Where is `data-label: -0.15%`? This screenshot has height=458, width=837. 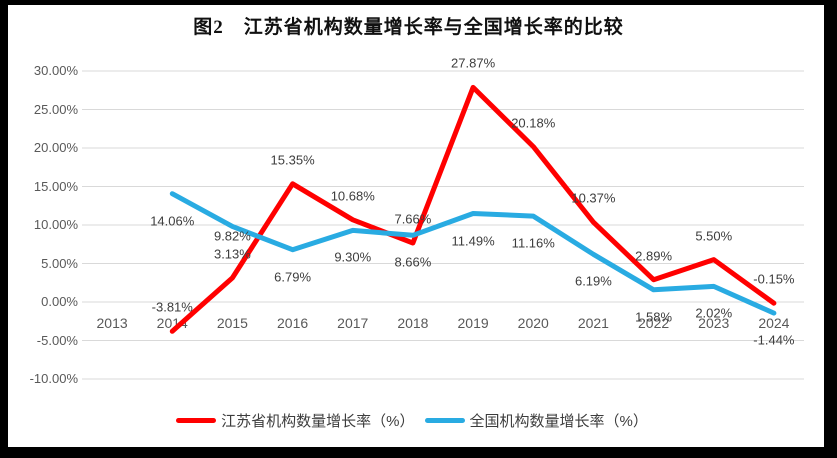
data-label: -0.15% is located at coordinates (774, 279).